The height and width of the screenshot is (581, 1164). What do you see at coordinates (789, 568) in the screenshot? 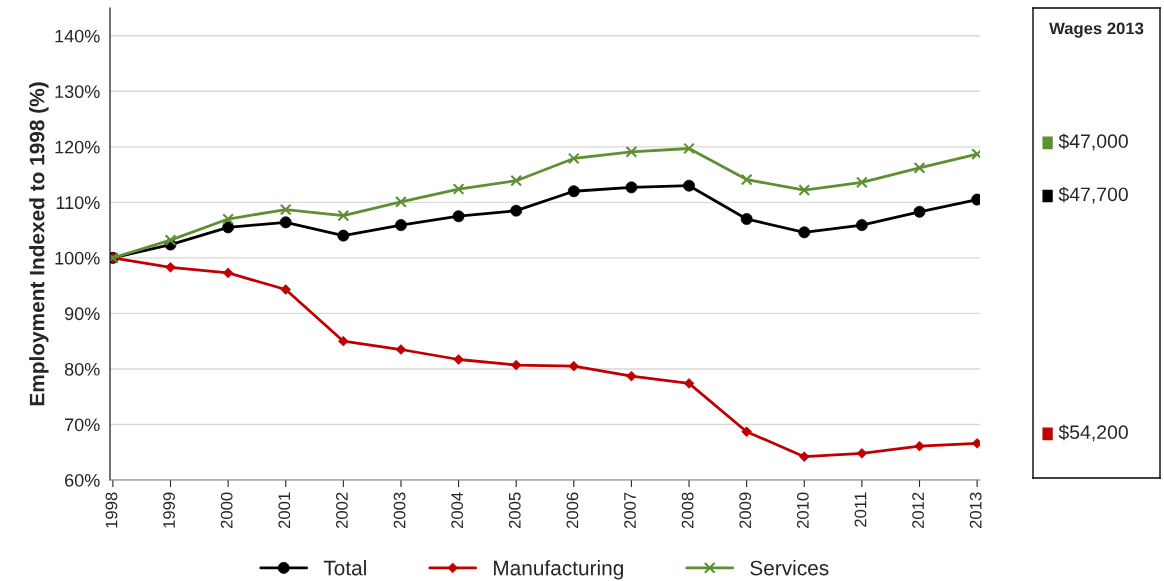
I see `legend-label: Services` at bounding box center [789, 568].